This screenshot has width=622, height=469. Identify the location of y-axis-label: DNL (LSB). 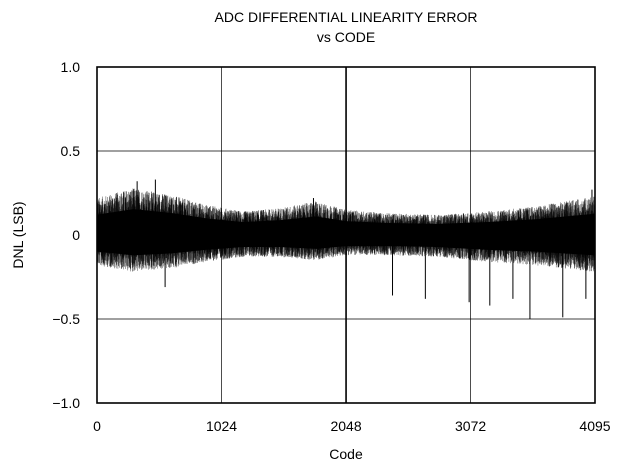
(18, 234).